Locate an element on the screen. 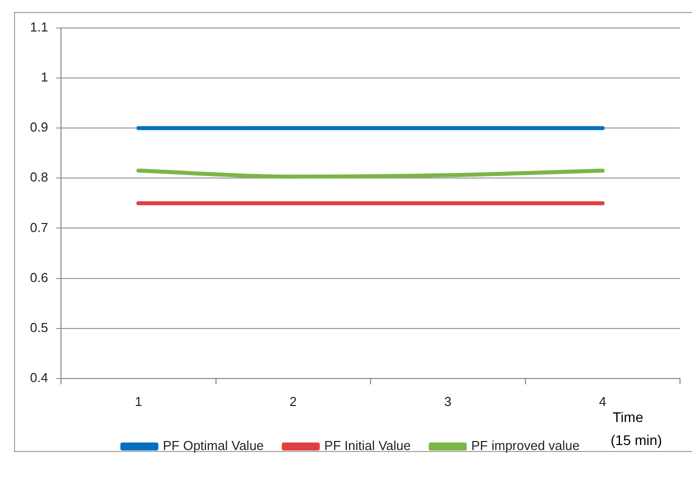  legend-label: PF Optimal Value is located at coordinates (213, 446).